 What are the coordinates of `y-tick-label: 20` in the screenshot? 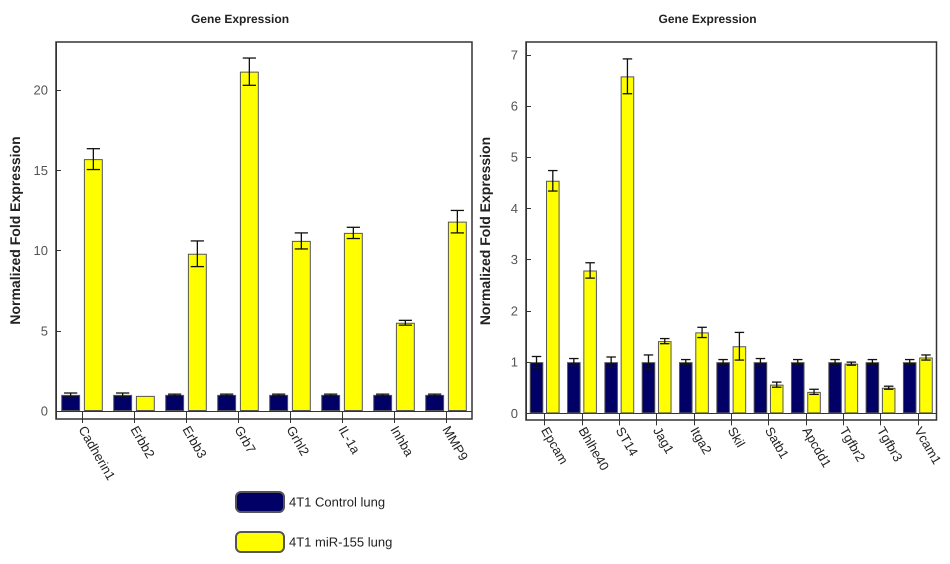 It's located at (41, 90).